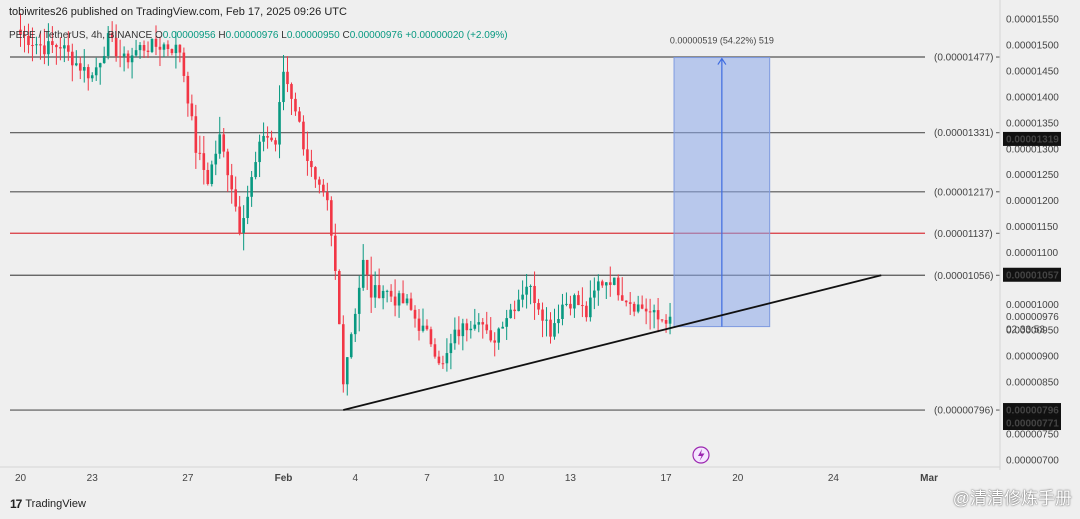 Image resolution: width=1080 pixels, height=519 pixels. I want to click on ascending-trendline, so click(612, 342).